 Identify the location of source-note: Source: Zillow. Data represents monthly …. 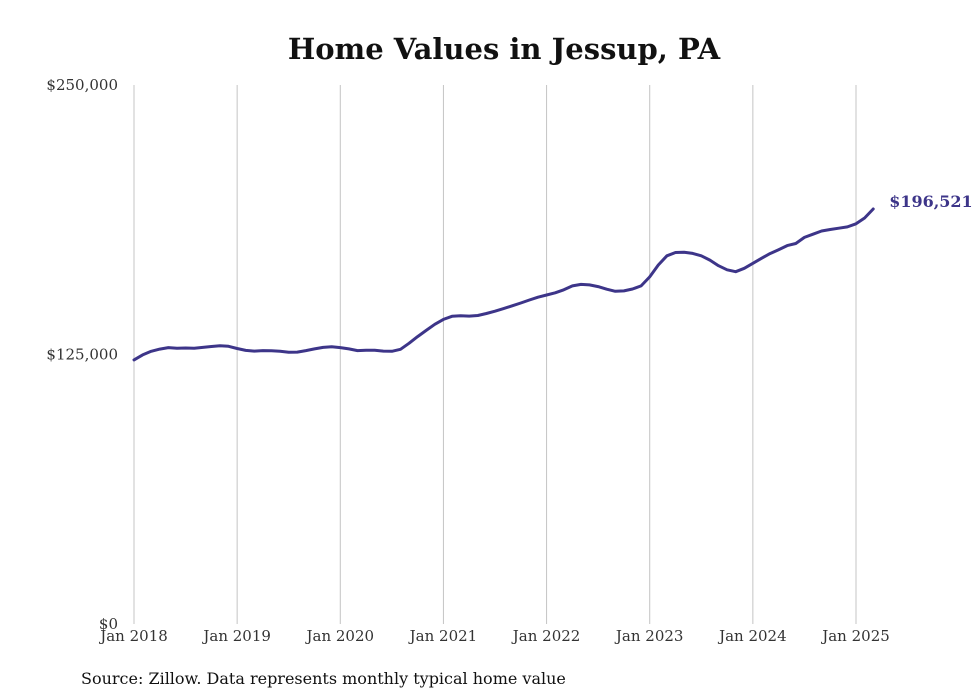
(323, 678).